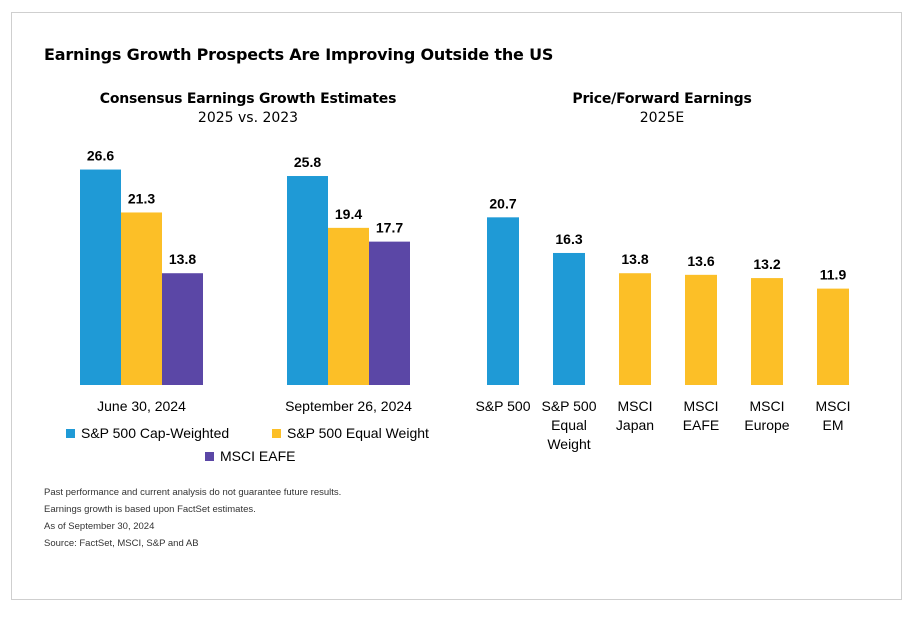 The height and width of the screenshot is (618, 920). What do you see at coordinates (766, 415) in the screenshot?
I see `x-tick-label: MSCI Europe` at bounding box center [766, 415].